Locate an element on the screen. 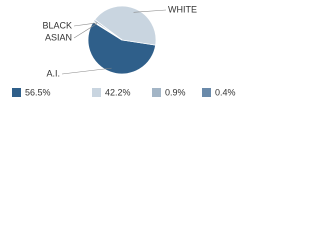 Image resolution: width=320 pixels, height=240 pixels. legend-label: 42.2% is located at coordinates (118, 92).